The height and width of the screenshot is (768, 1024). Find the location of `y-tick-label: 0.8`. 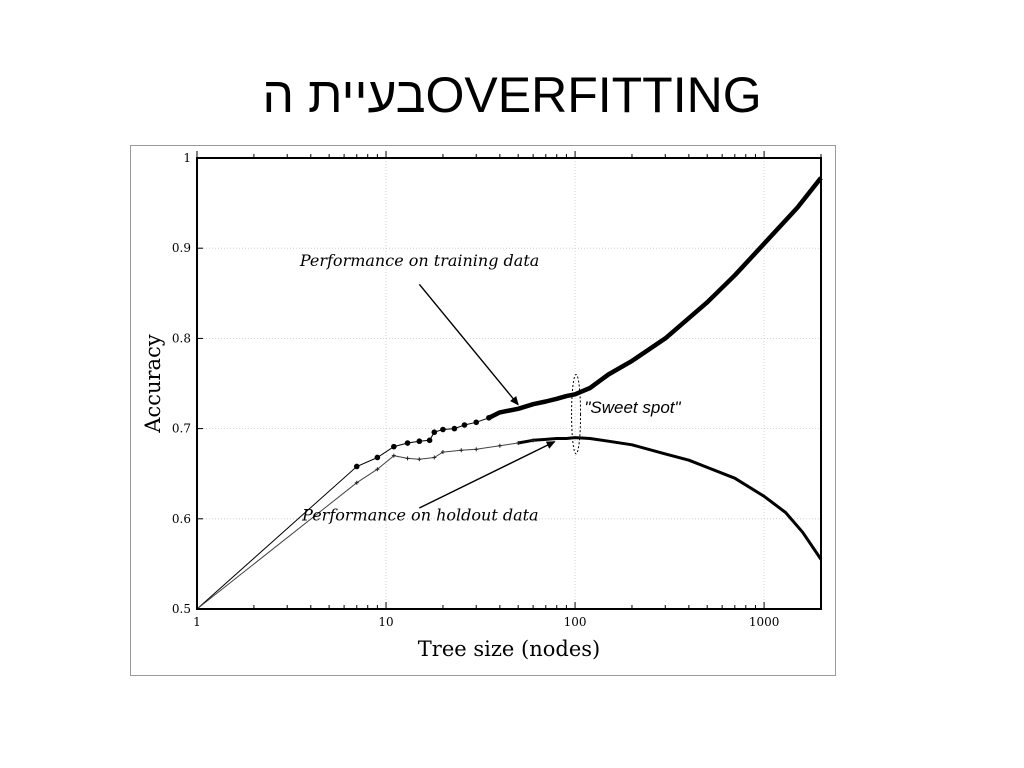

y-tick-label: 0.8 is located at coordinates (181, 338).